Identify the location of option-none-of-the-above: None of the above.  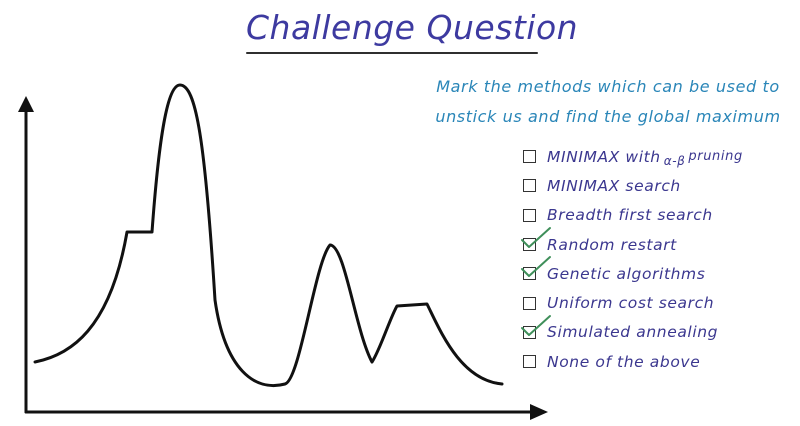
(658, 361).